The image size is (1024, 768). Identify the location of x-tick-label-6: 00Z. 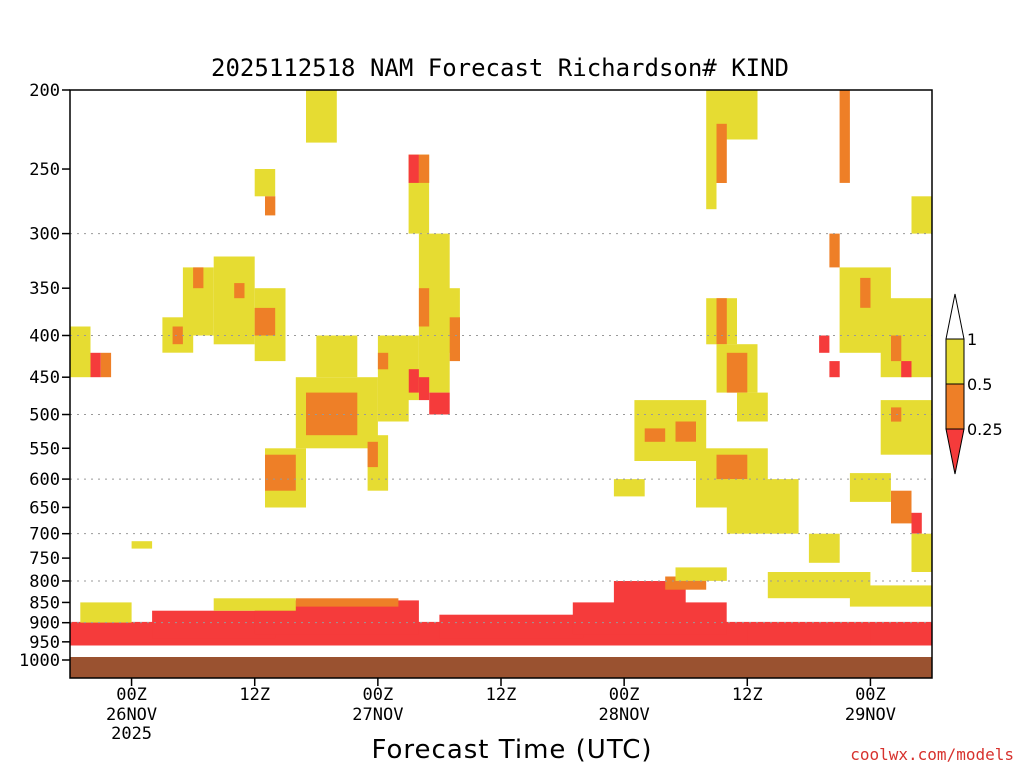
(870, 695).